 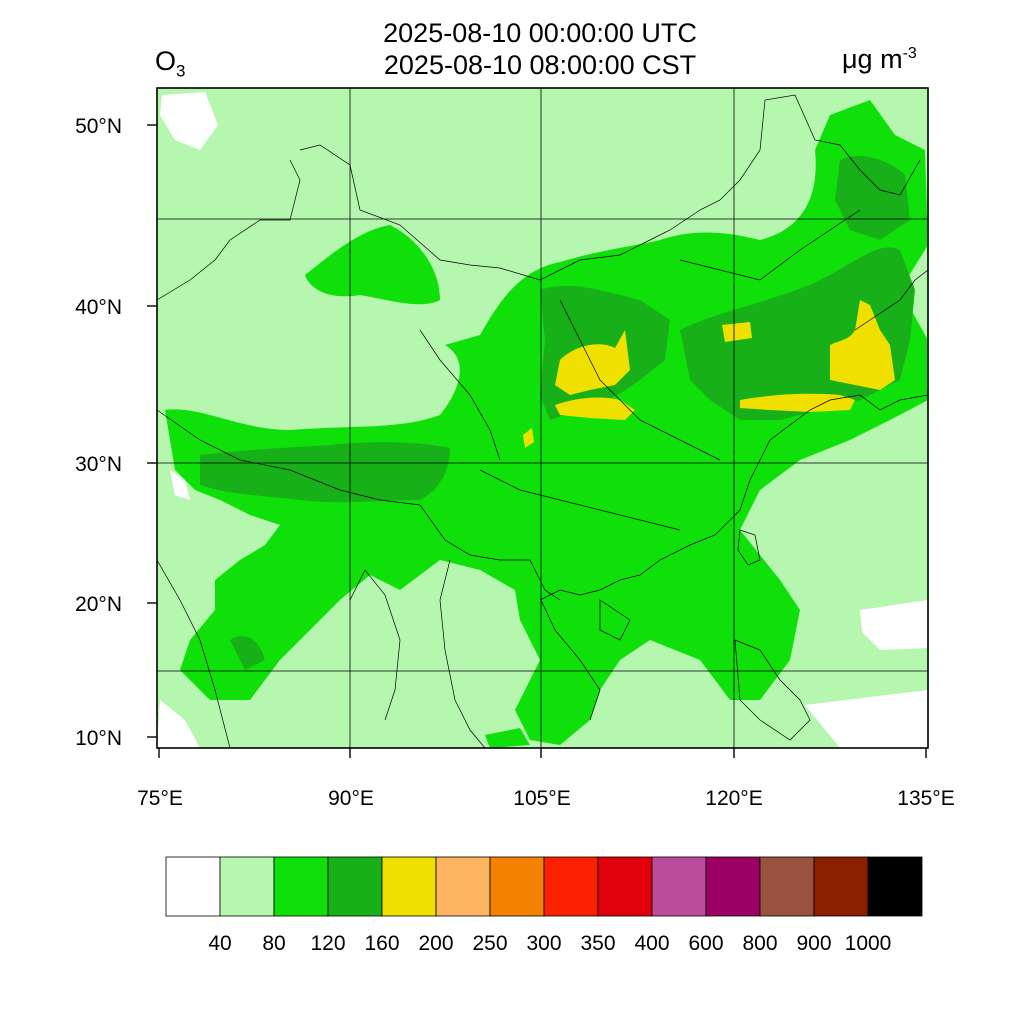 What do you see at coordinates (489, 943) in the screenshot?
I see `colorbar-label: 250` at bounding box center [489, 943].